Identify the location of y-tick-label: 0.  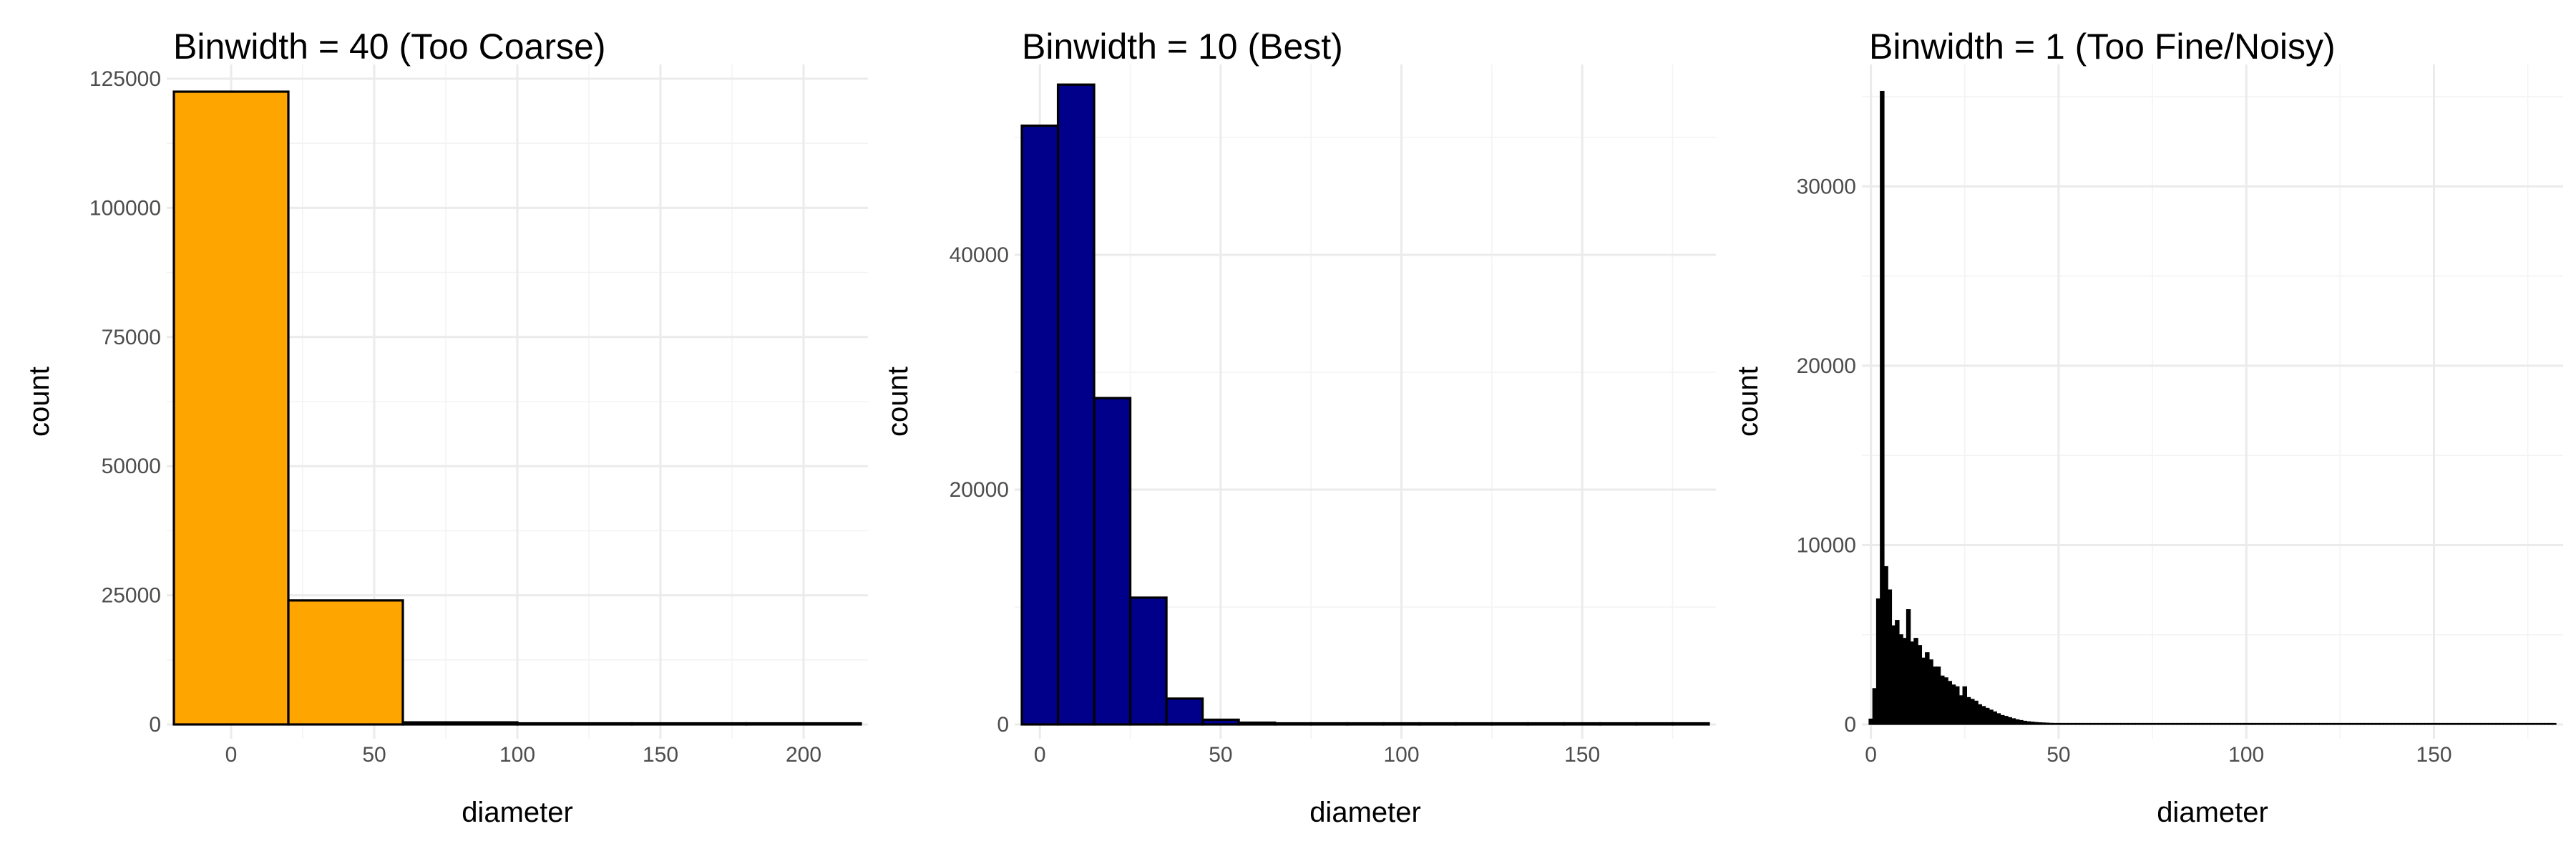
(1850, 725).